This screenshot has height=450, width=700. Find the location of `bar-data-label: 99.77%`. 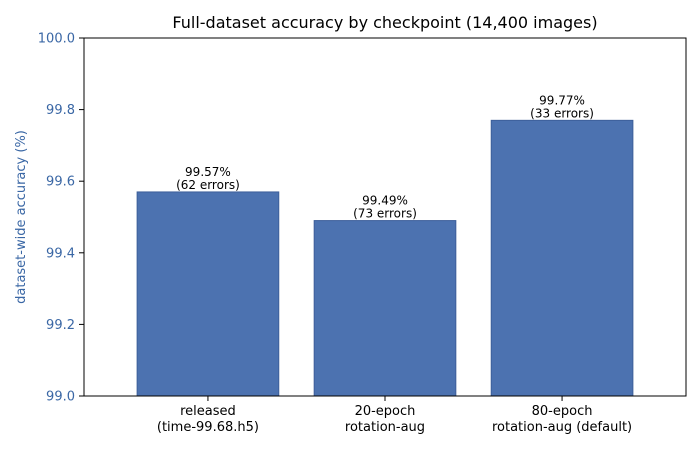

bar-data-label: 99.77% is located at coordinates (562, 100).